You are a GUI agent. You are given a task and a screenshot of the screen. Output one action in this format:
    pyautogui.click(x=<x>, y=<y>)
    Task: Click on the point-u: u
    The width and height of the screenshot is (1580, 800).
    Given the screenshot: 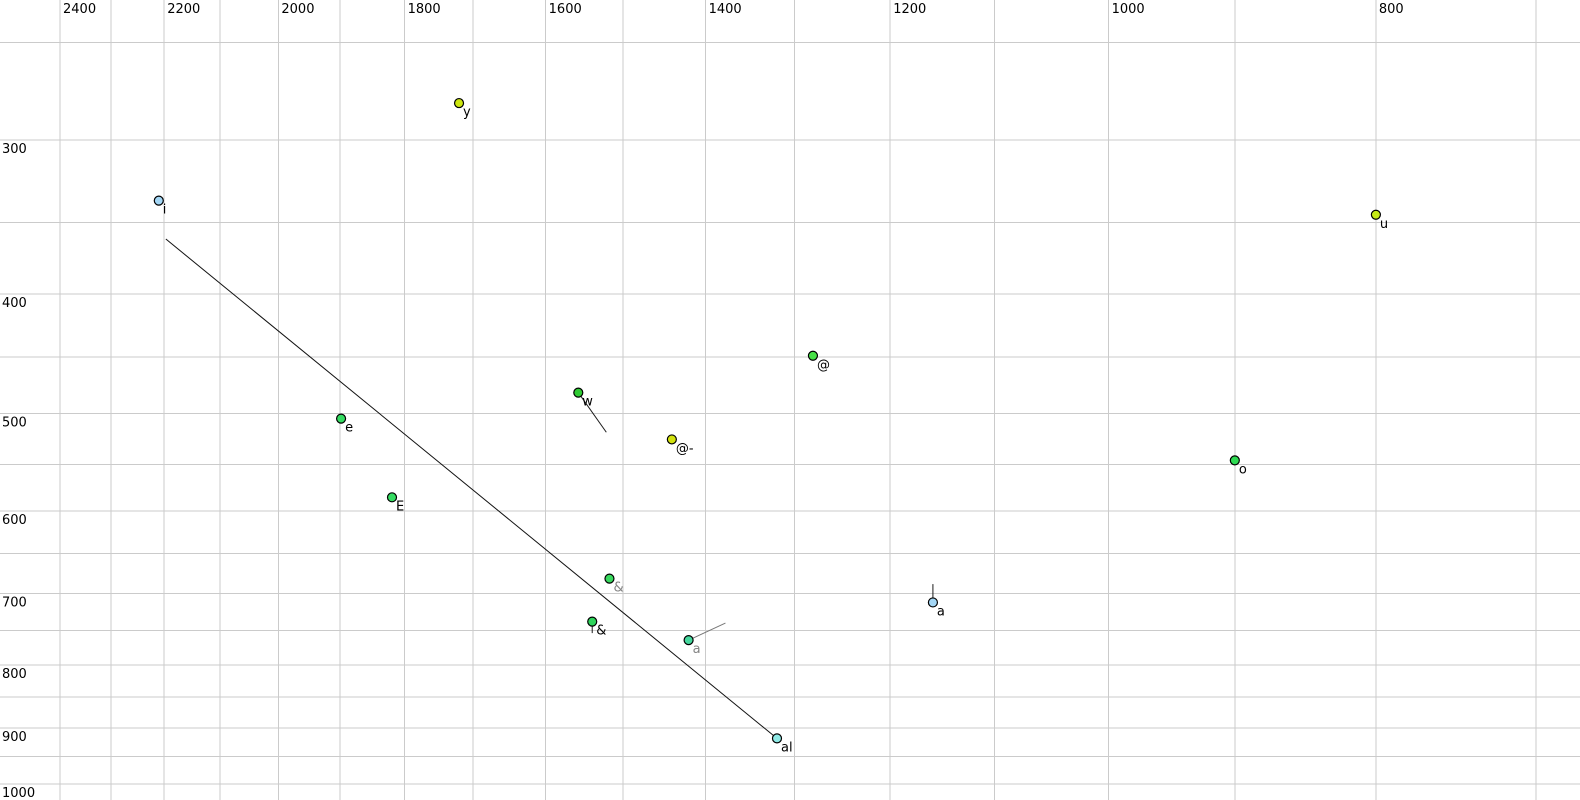 What is the action you would take?
    pyautogui.click(x=1379, y=220)
    